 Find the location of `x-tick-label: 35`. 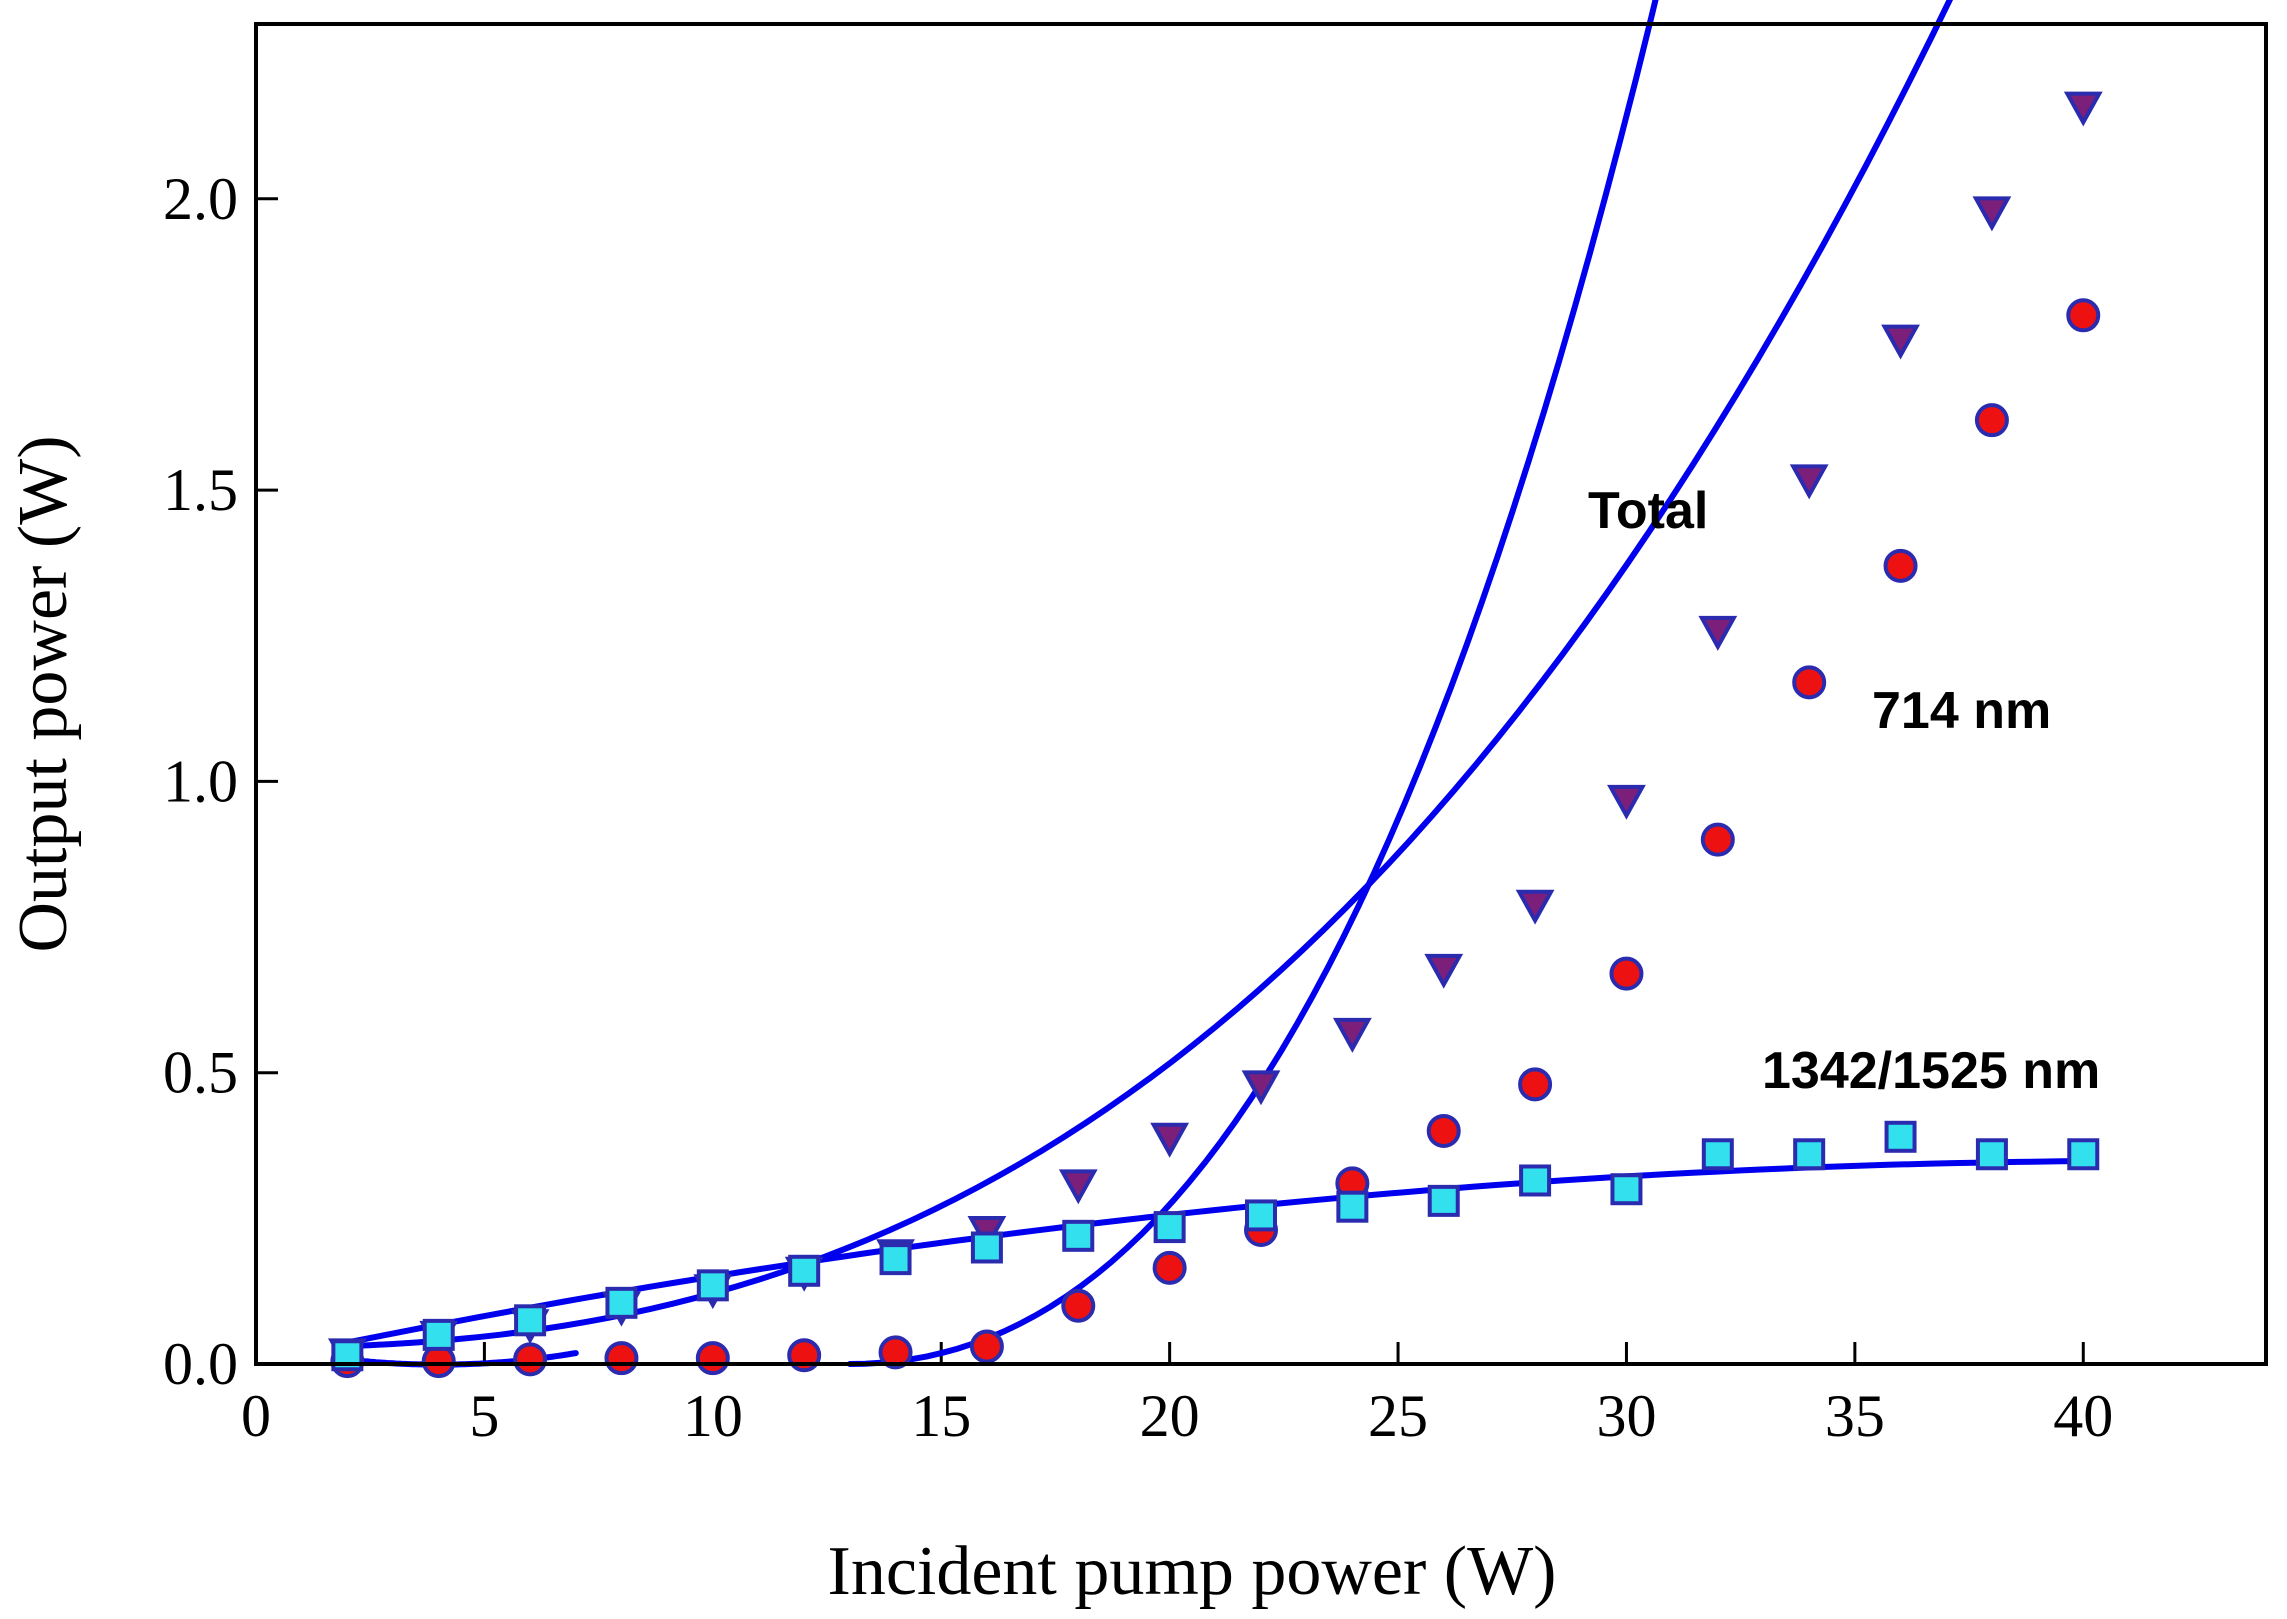

x-tick-label: 35 is located at coordinates (1855, 1416).